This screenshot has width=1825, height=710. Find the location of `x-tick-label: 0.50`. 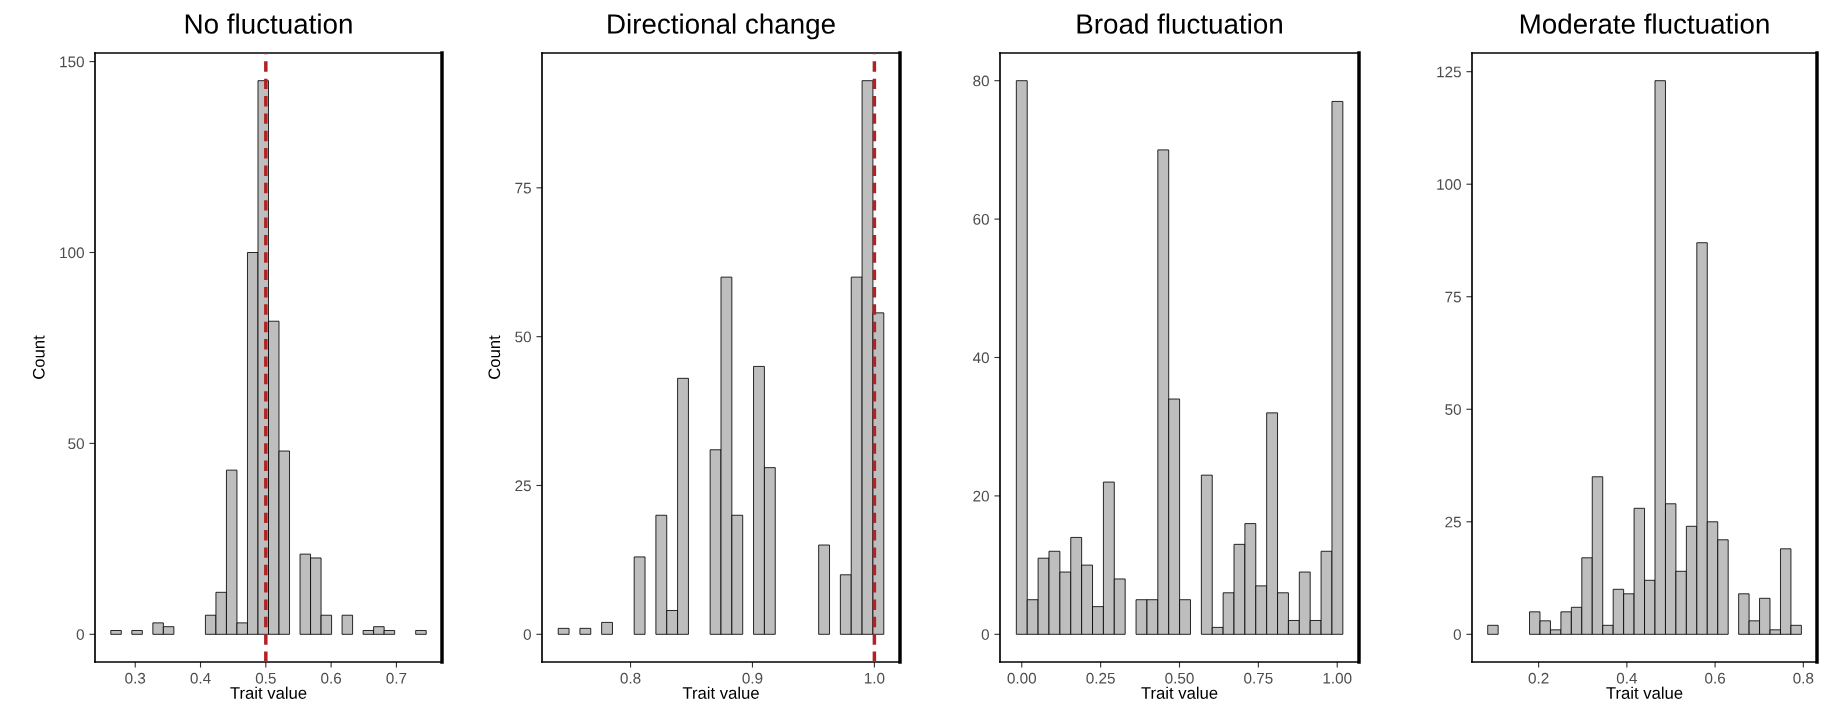

x-tick-label: 0.50 is located at coordinates (1179, 678).